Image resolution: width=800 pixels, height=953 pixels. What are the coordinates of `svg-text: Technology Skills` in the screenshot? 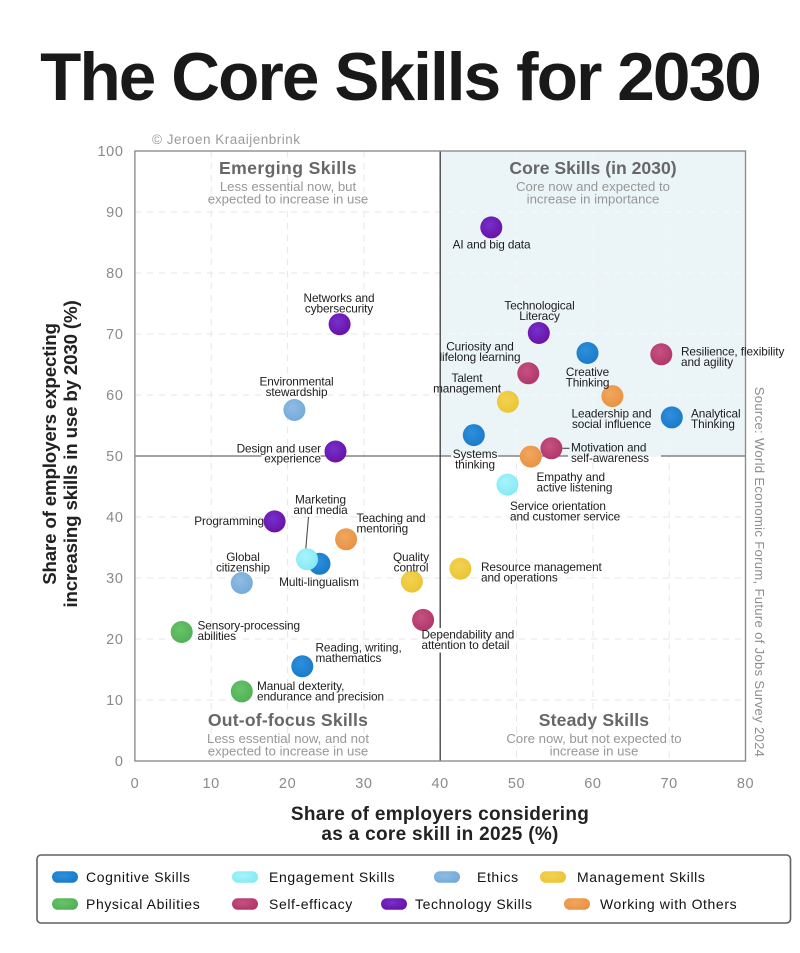 It's located at (474, 904).